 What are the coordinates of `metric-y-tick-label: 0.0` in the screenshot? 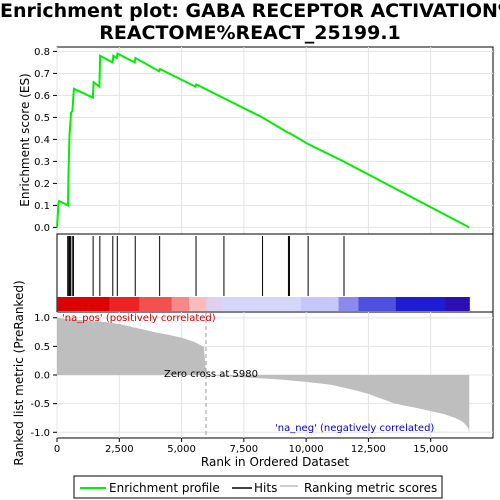 It's located at (42, 376).